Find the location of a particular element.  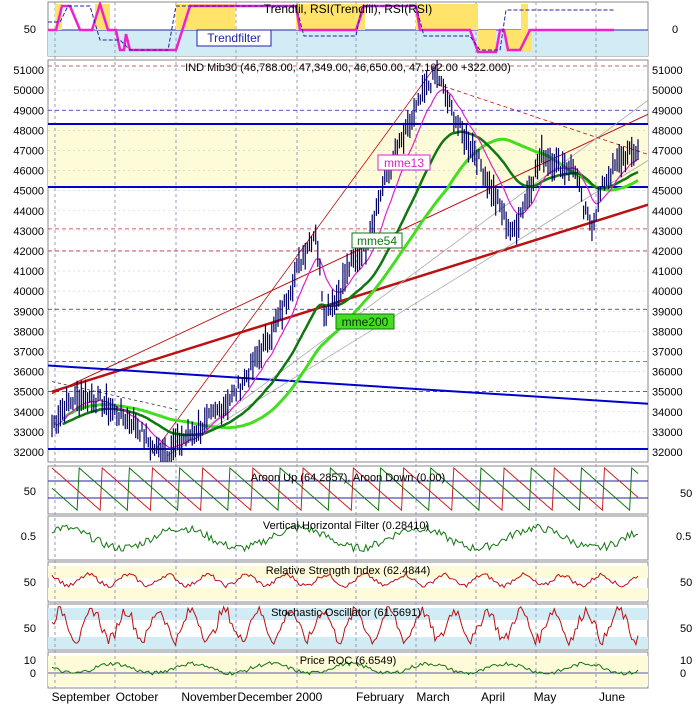

mme200-label: mme200 is located at coordinates (365, 322).